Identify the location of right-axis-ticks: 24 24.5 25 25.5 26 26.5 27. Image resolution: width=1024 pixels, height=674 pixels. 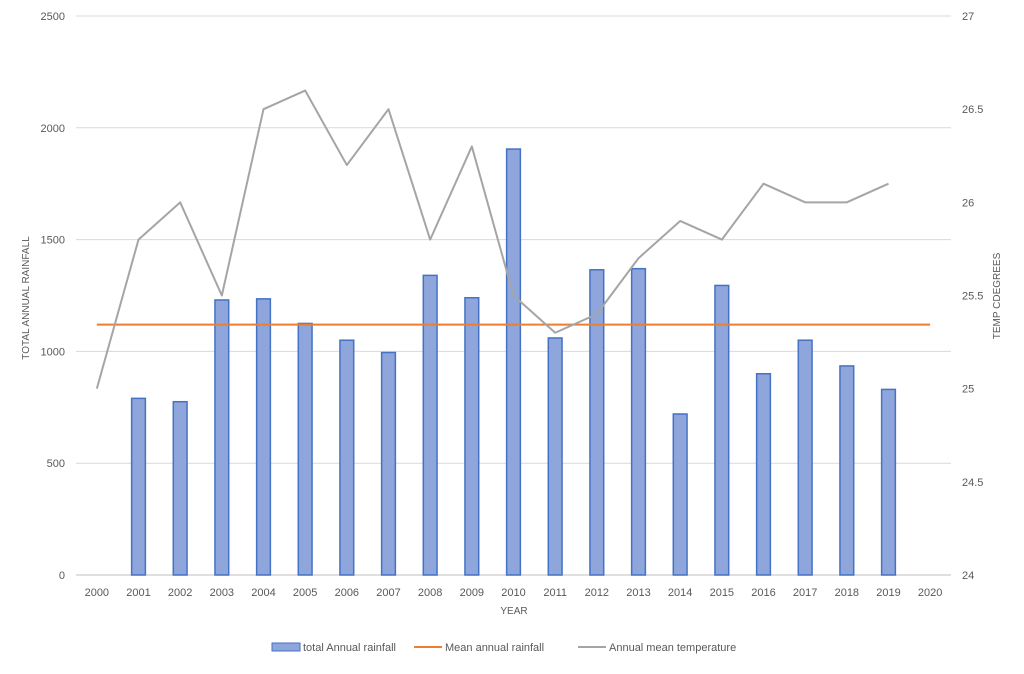
(972, 296).